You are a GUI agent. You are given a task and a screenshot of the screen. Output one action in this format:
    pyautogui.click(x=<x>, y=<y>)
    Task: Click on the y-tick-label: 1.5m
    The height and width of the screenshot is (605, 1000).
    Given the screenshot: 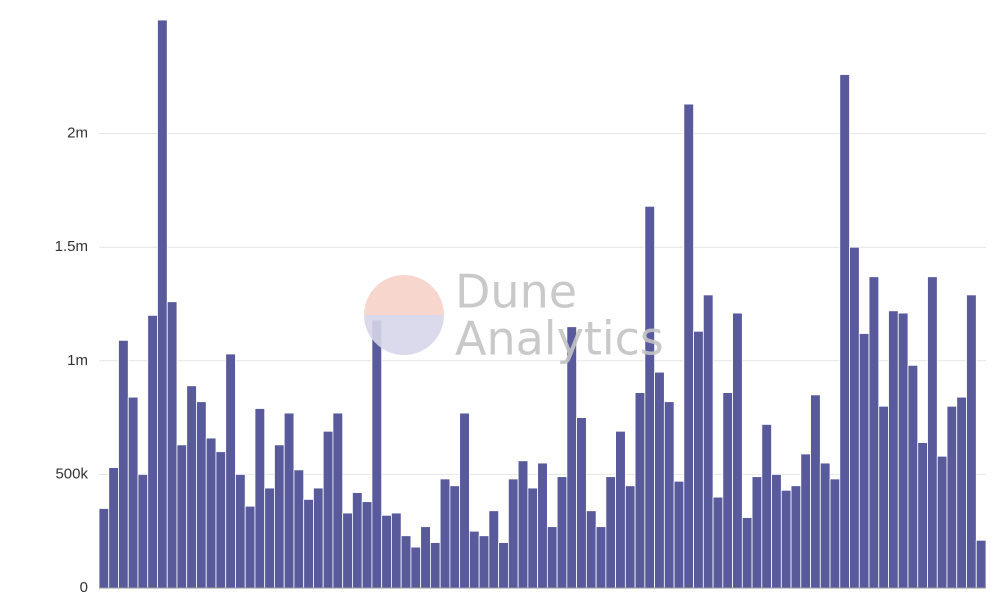 What is the action you would take?
    pyautogui.click(x=71, y=246)
    